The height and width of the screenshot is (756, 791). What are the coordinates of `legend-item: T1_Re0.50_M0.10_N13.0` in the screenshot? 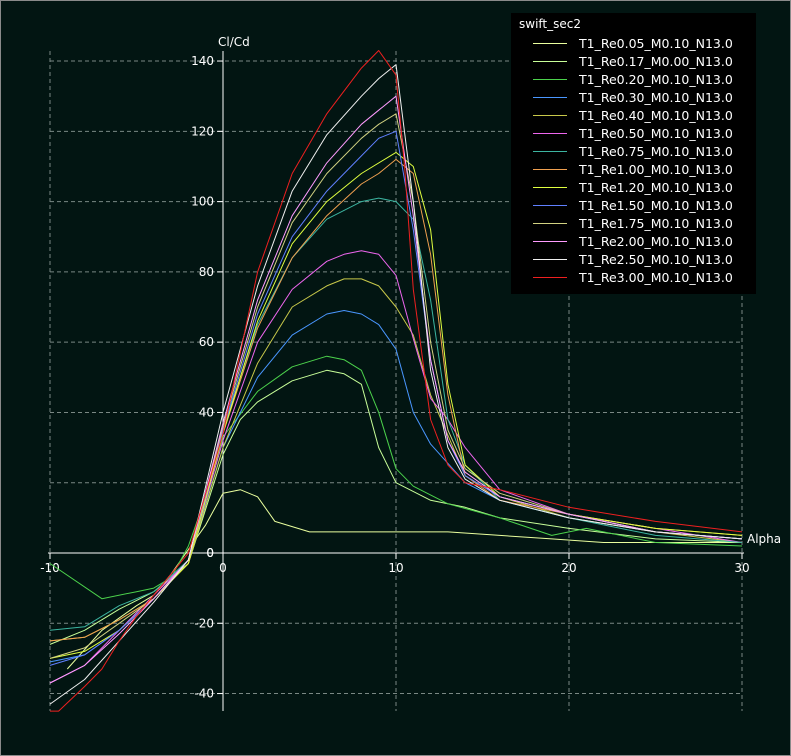 It's located at (643, 134).